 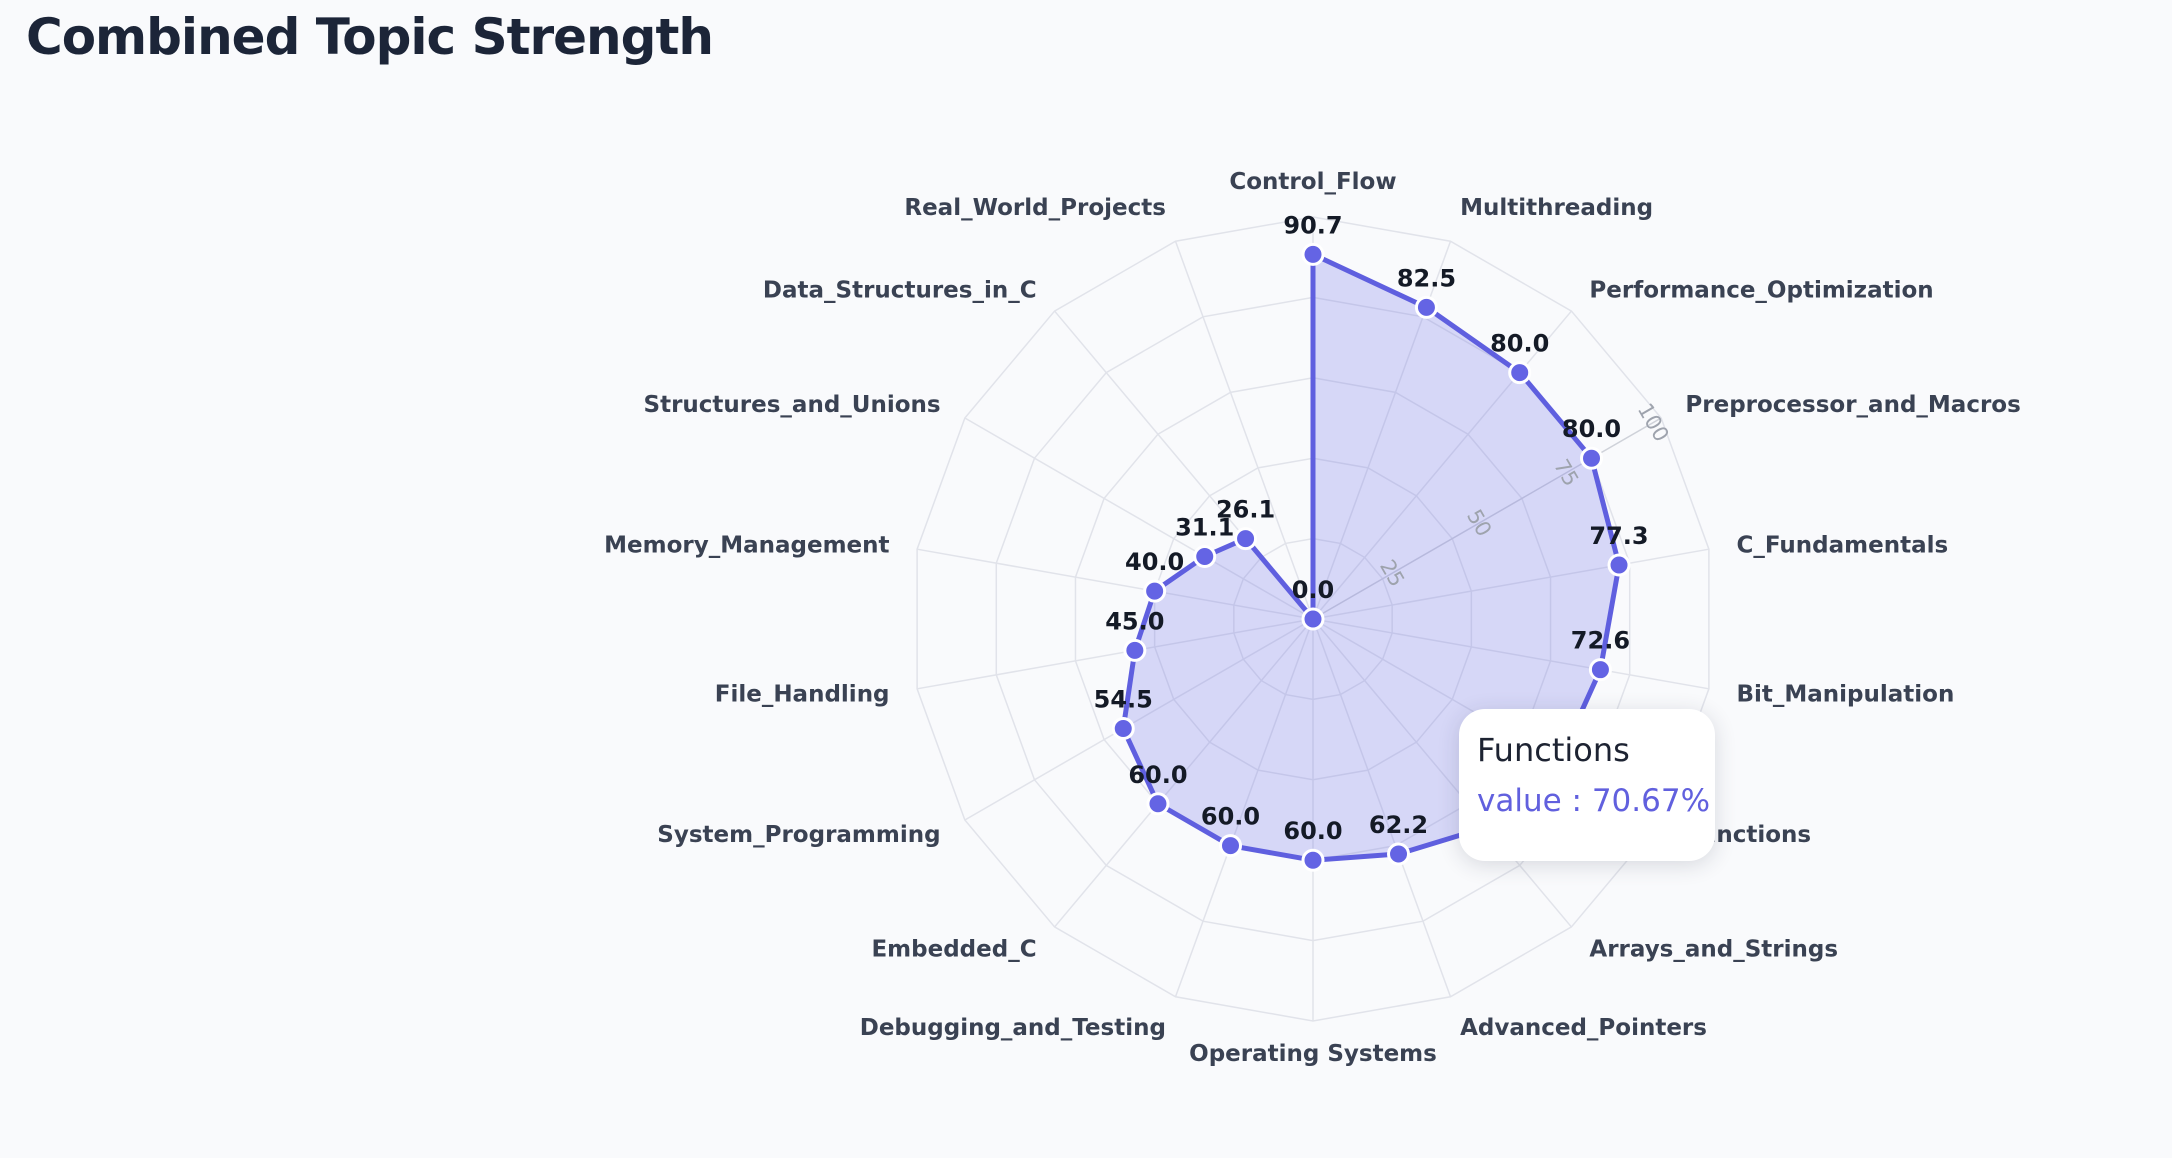 I want to click on value-label: 31.1, so click(x=1204, y=527).